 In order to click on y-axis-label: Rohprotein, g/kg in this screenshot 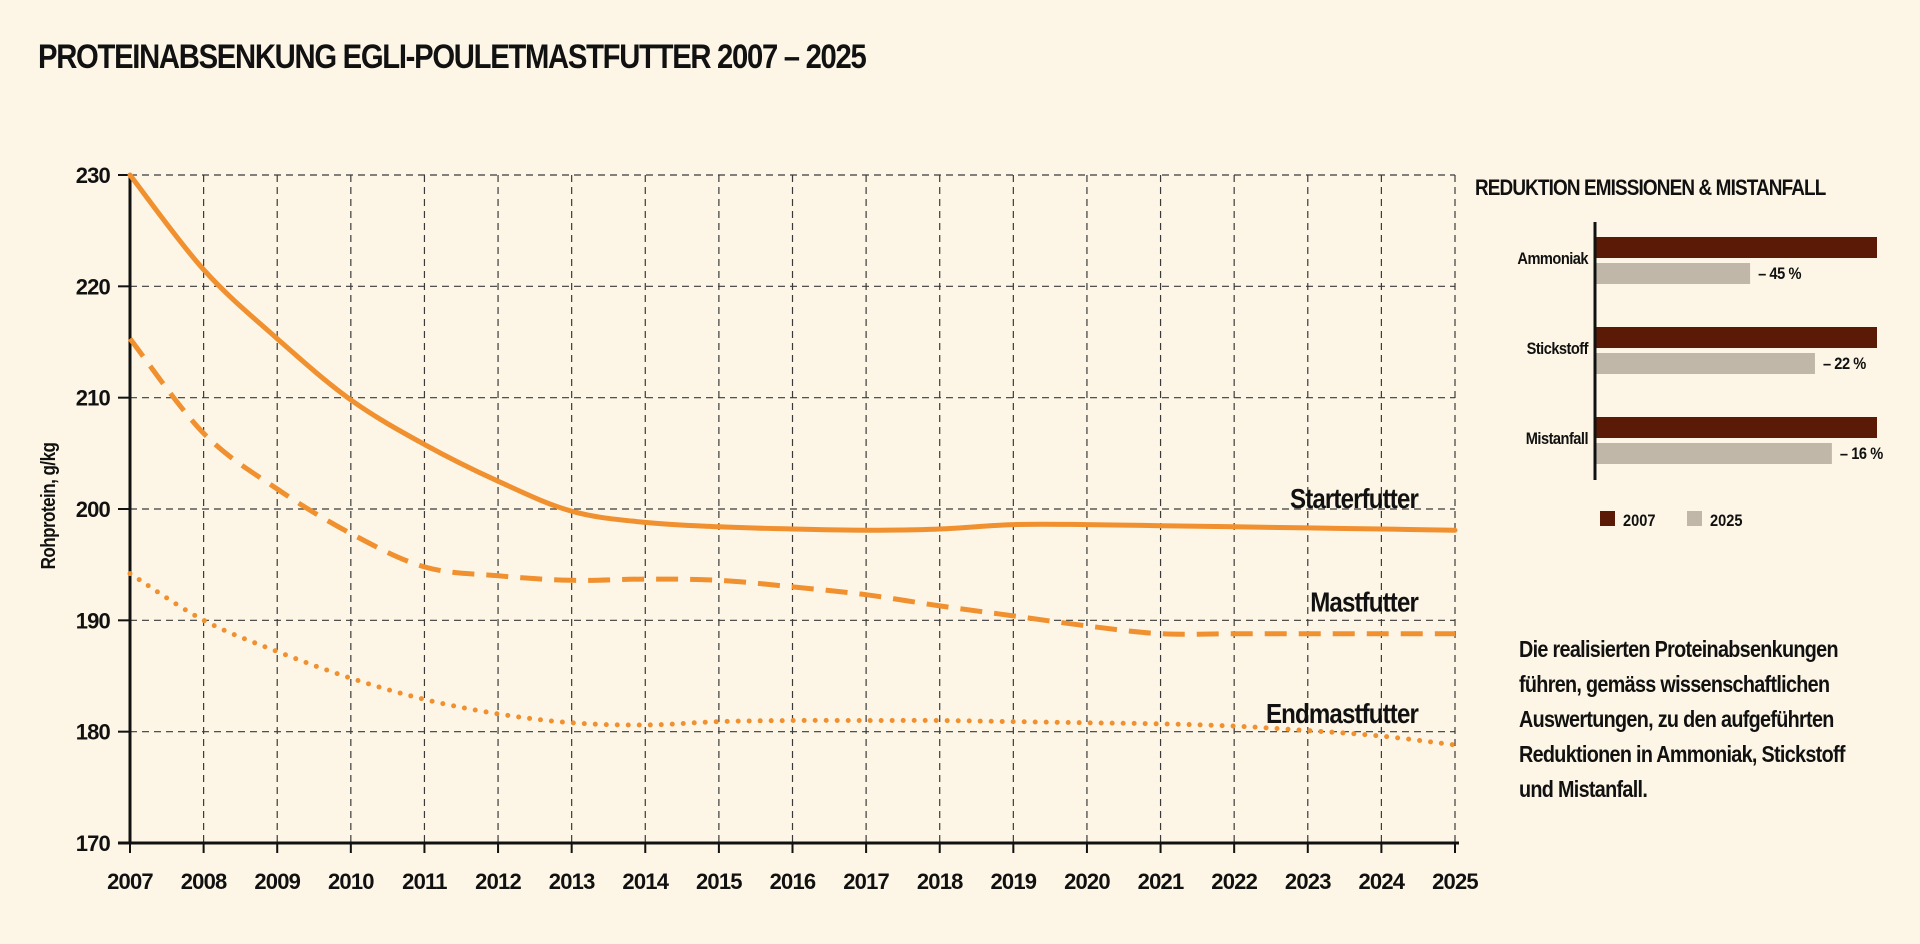, I will do `click(48, 505)`.